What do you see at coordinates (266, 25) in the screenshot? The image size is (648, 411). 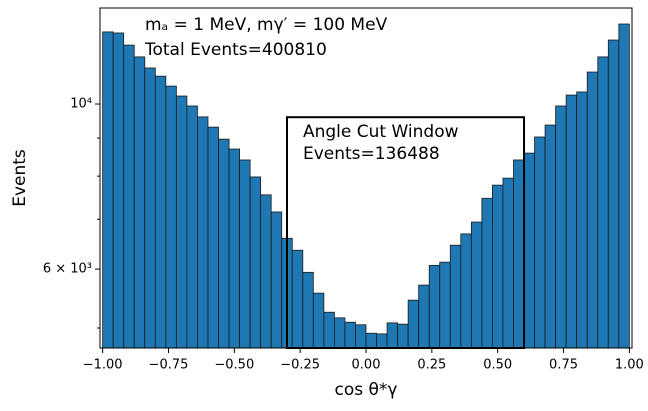 I see `annotation: mₐ = 1 MeV, mγ′ = 100 MeV` at bounding box center [266, 25].